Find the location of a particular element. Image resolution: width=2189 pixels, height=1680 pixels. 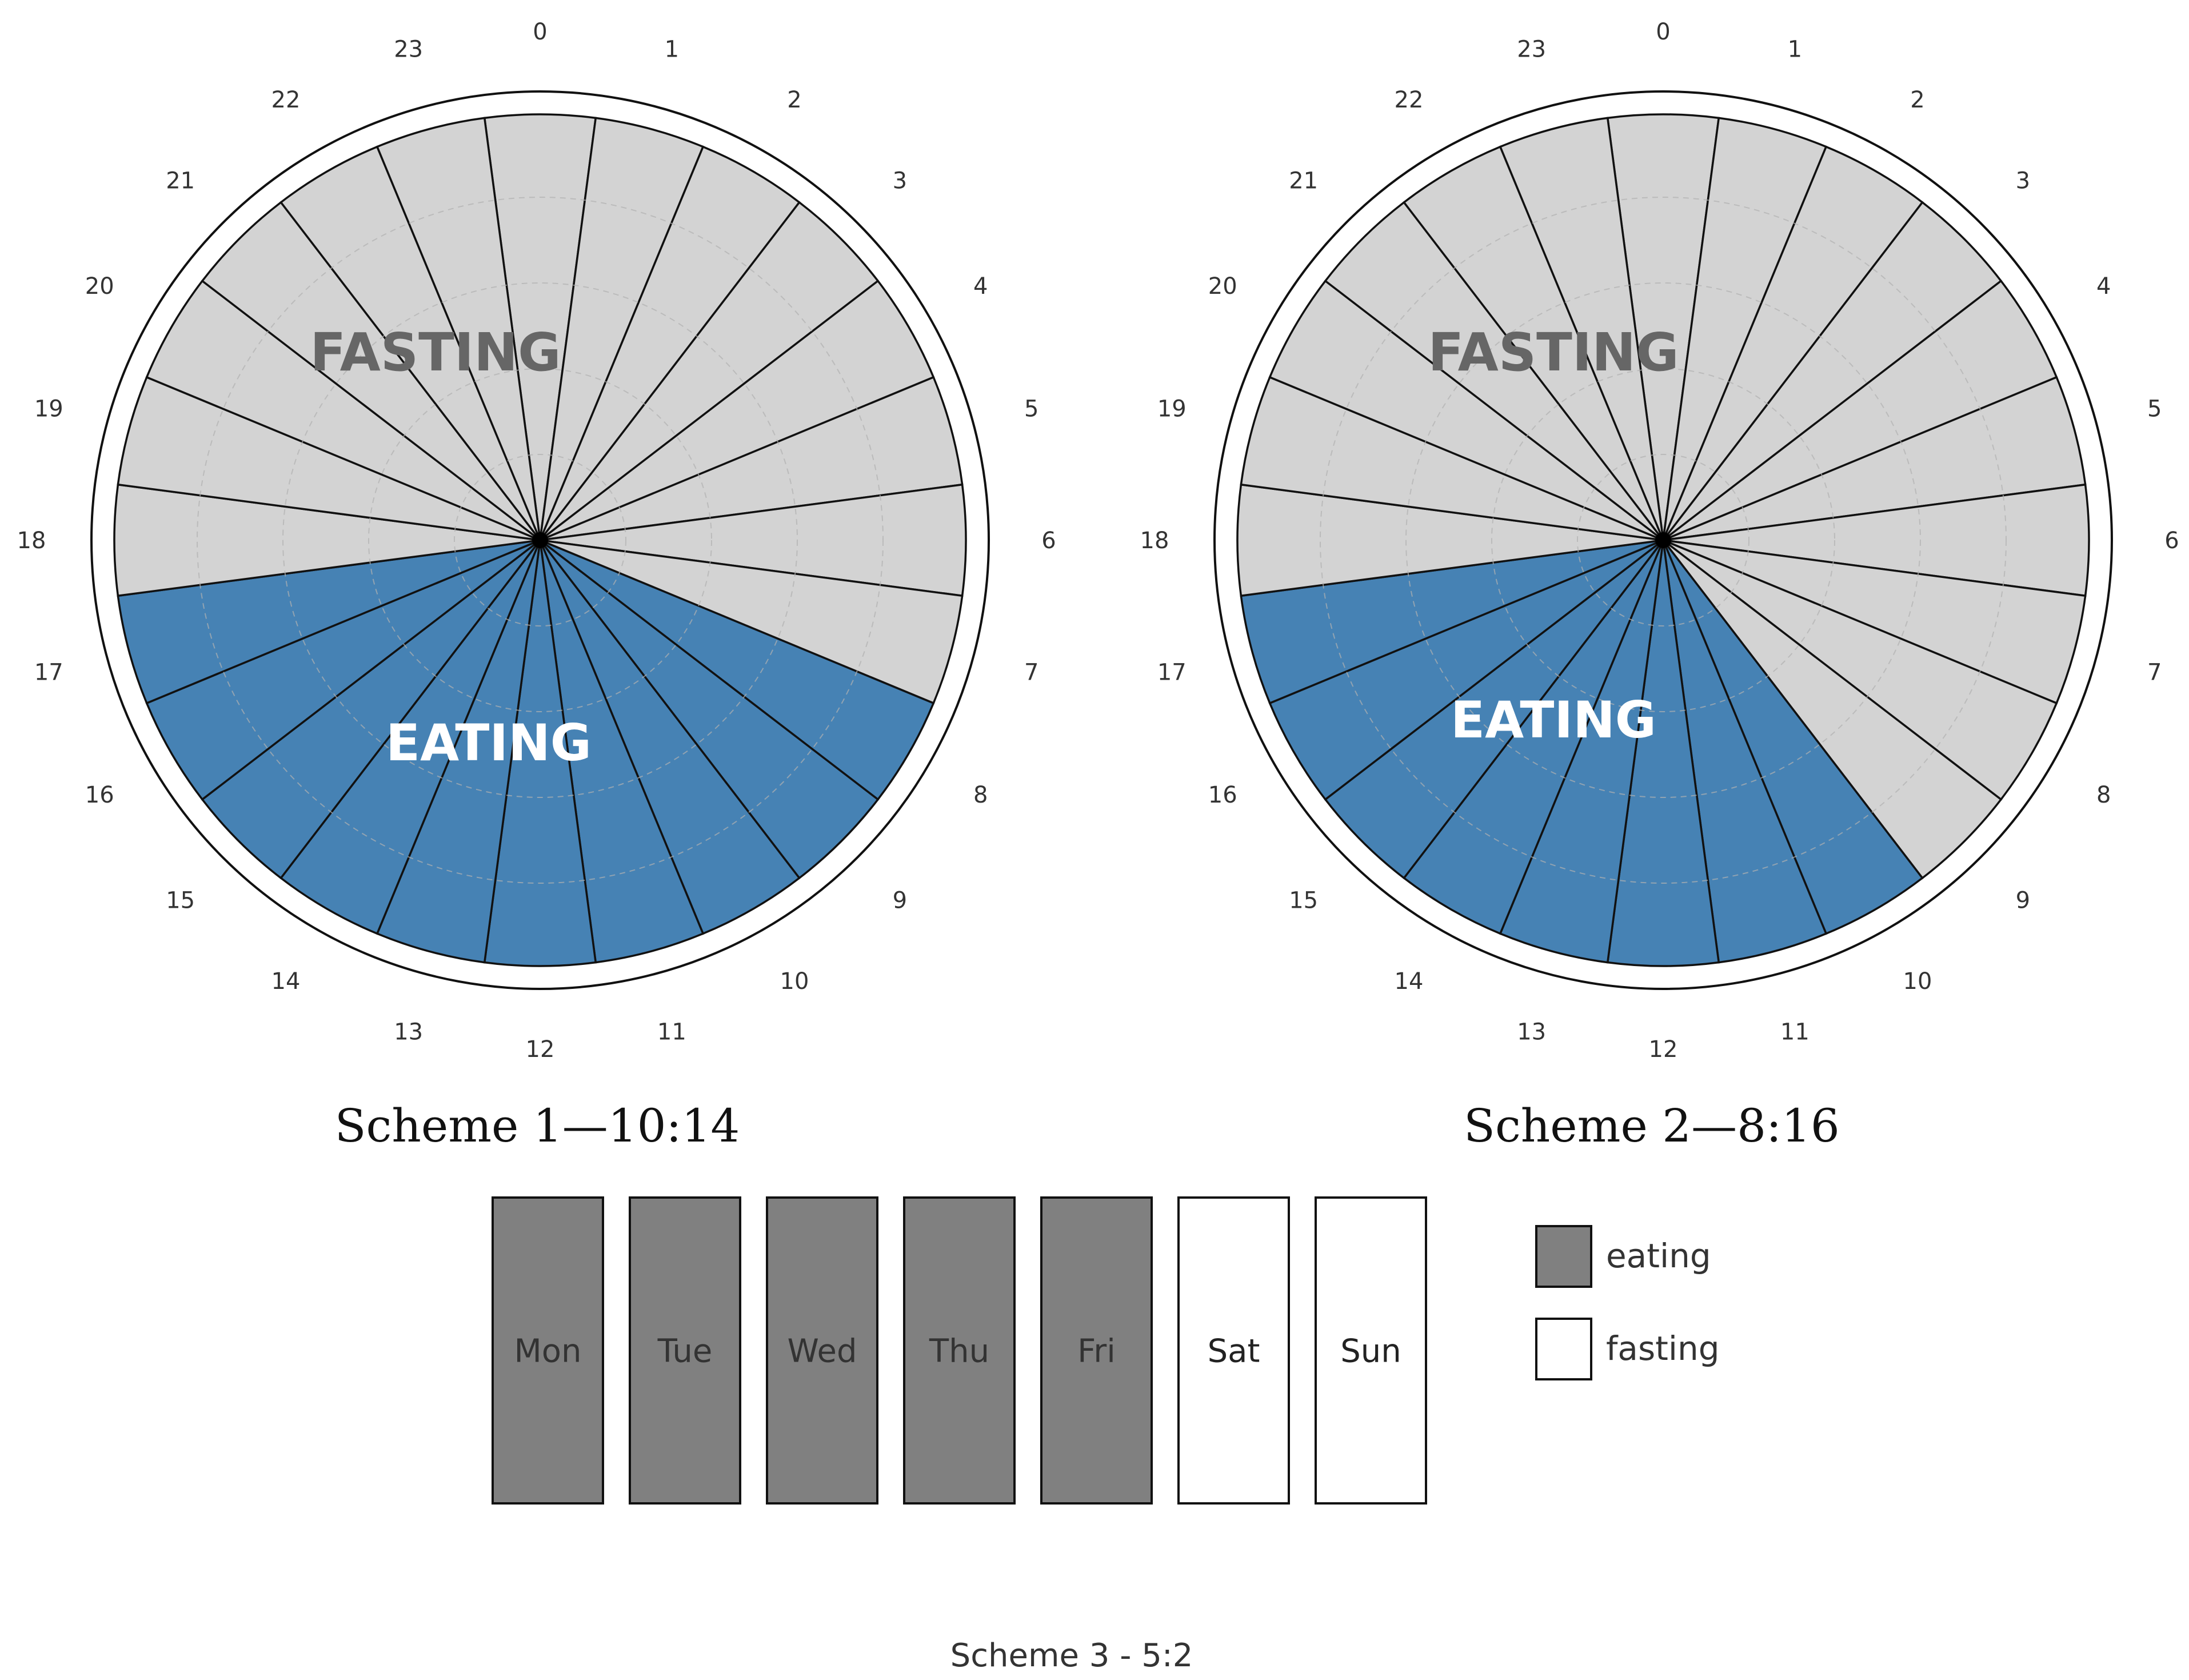

hour-label-8: 8 is located at coordinates (980, 795).